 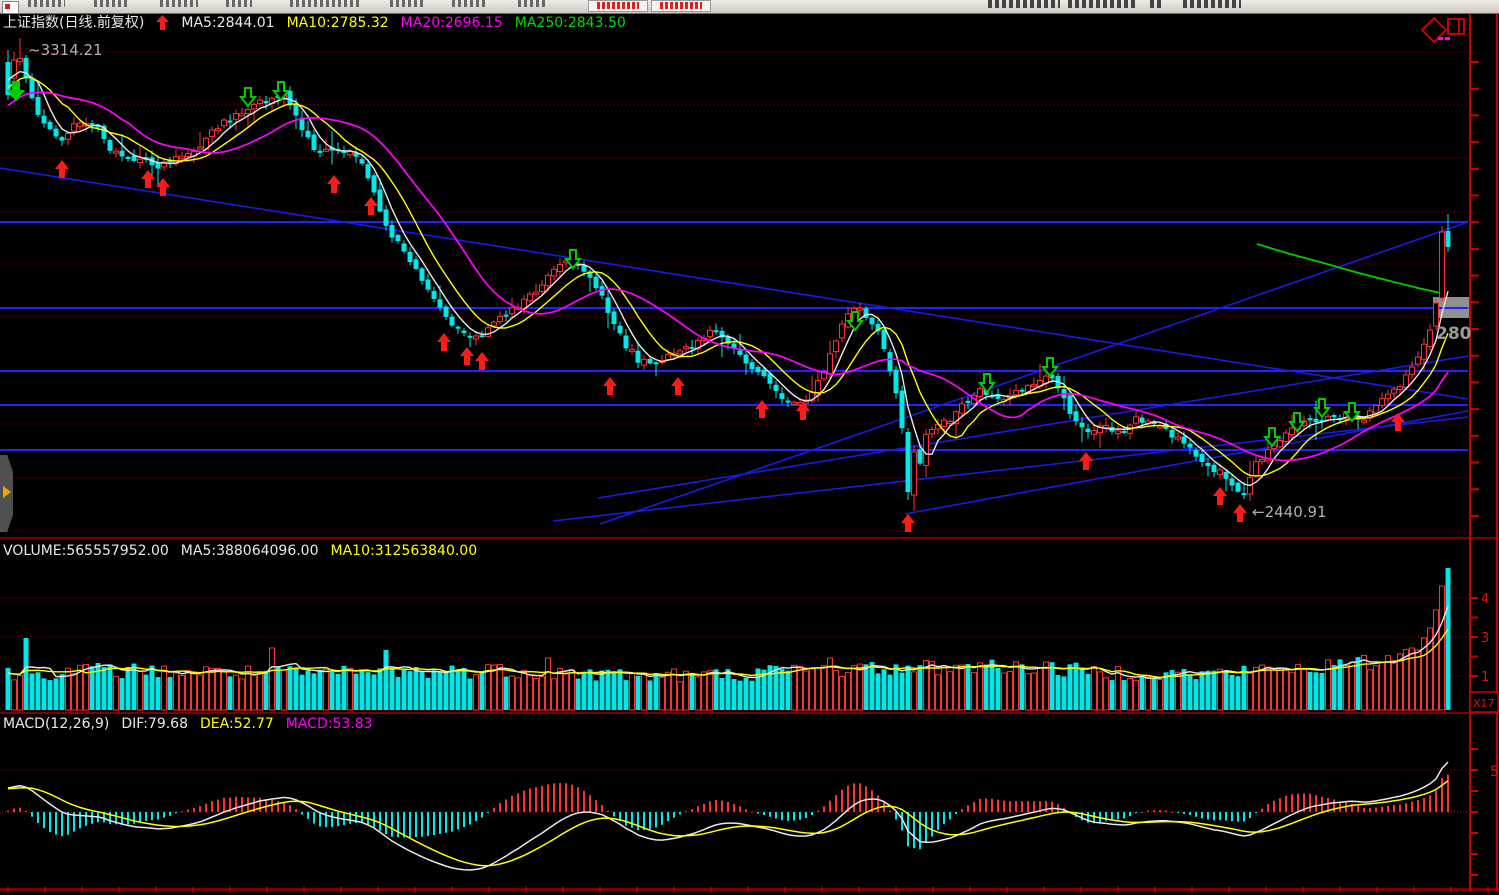 I want to click on macd-lines, so click(x=728, y=816).